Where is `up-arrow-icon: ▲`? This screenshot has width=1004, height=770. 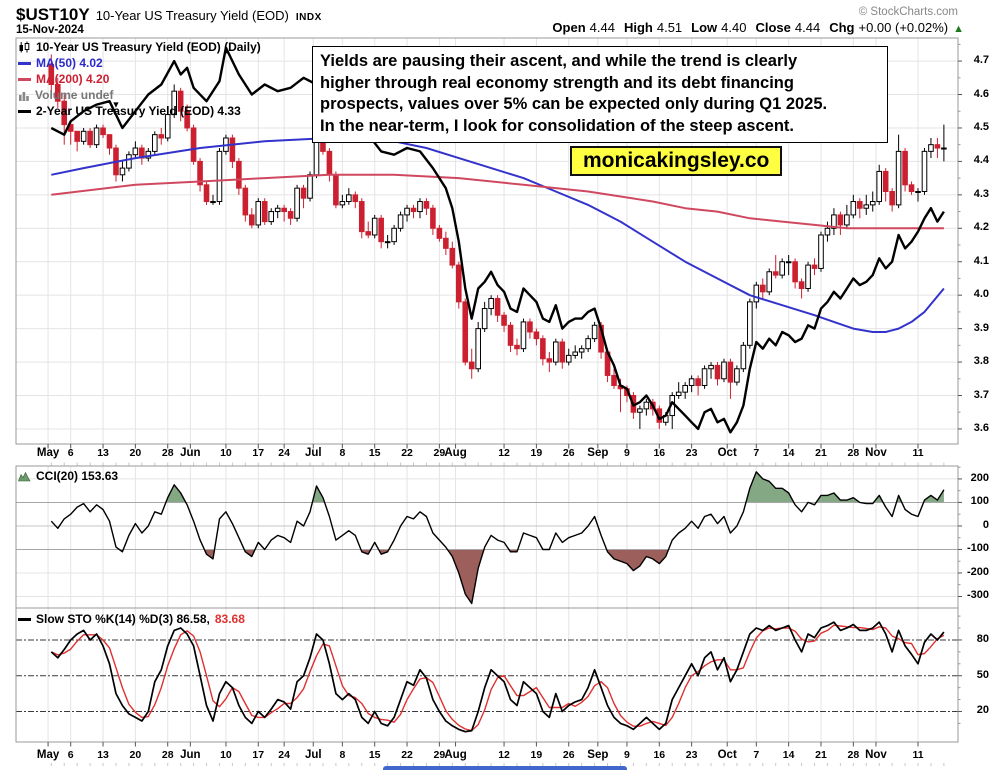
up-arrow-icon: ▲ is located at coordinates (958, 29).